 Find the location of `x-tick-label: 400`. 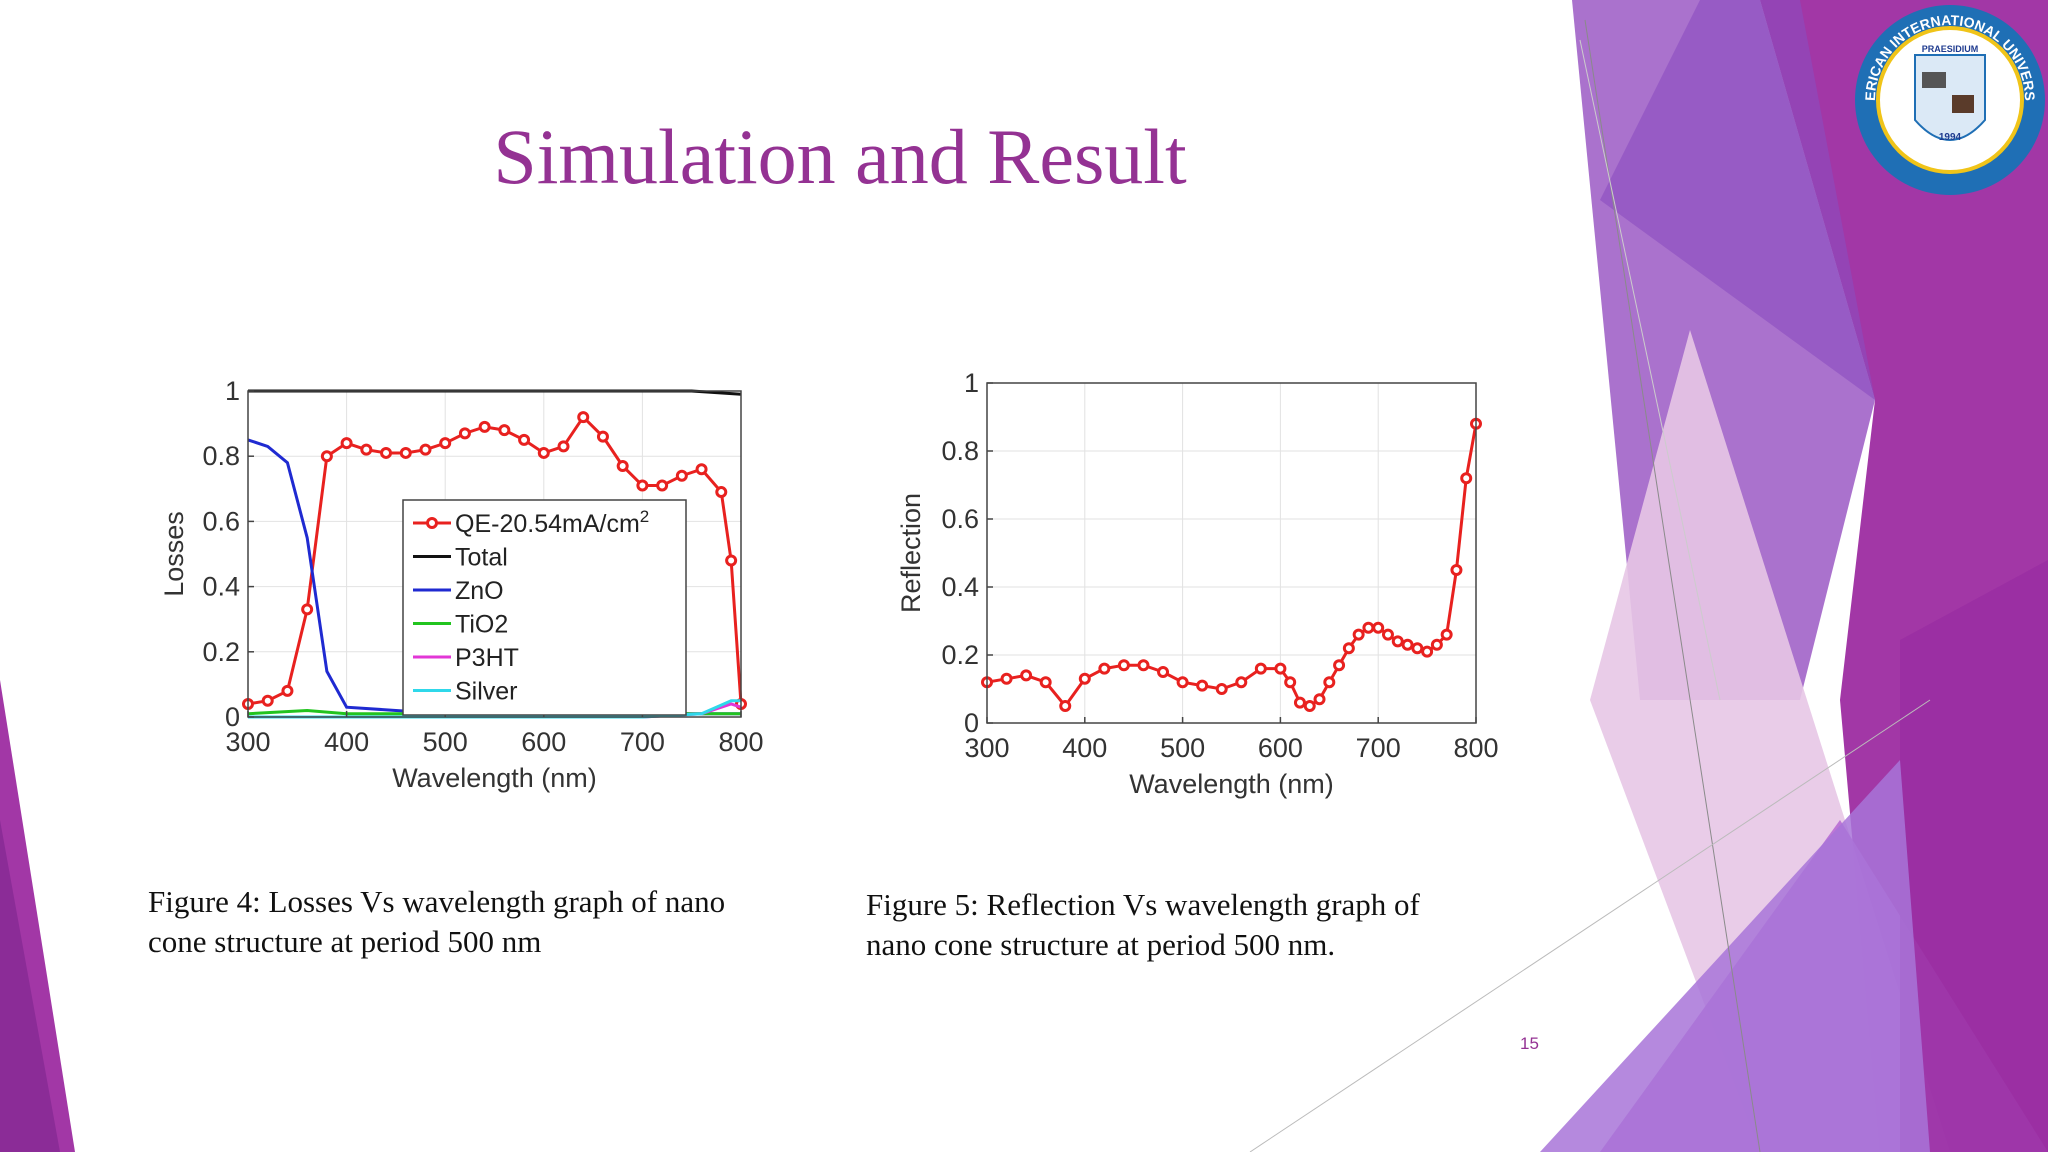

x-tick-label: 400 is located at coordinates (346, 742).